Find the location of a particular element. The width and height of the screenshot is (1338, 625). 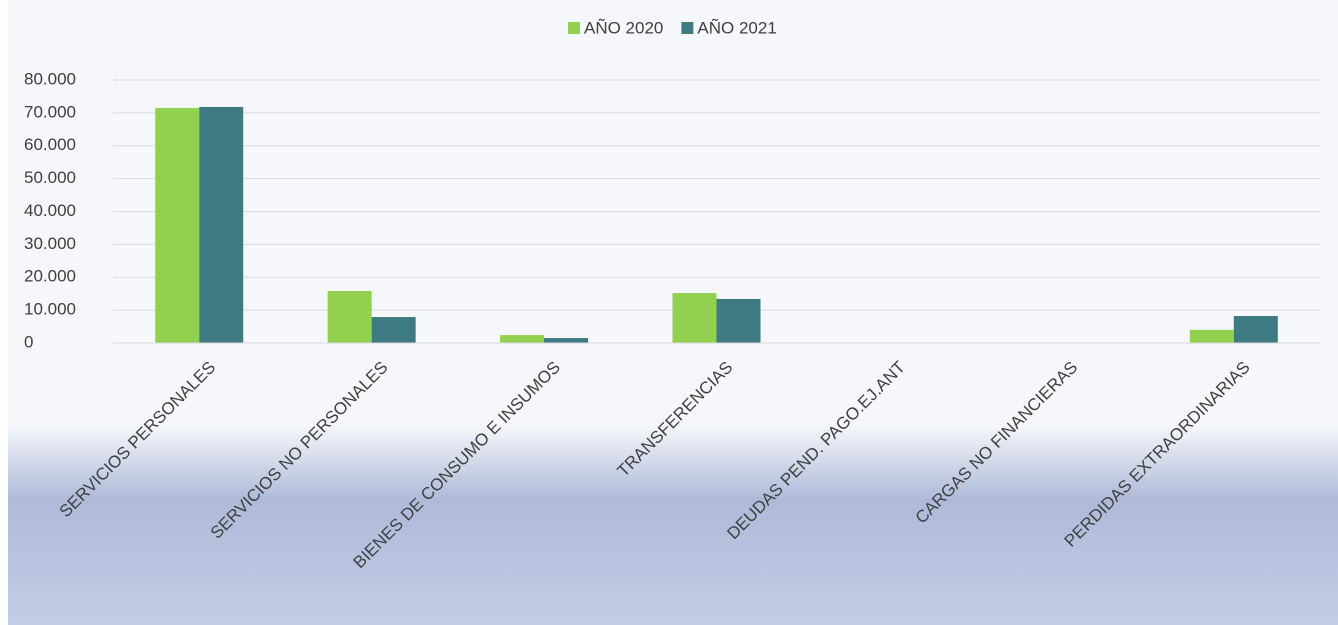

y-tick-label: 70.000 is located at coordinates (50, 111).